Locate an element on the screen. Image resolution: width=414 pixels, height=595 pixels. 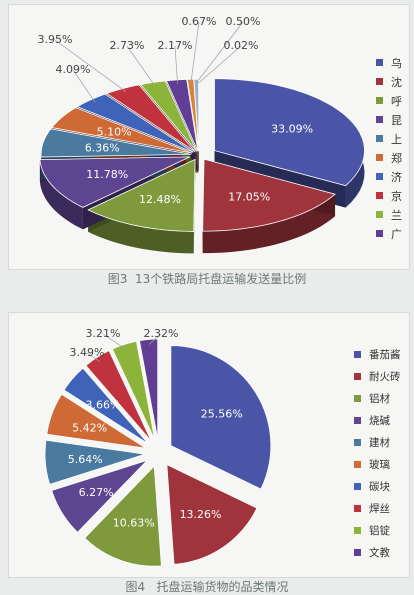
legend-label: 烧碱 is located at coordinates (379, 420).